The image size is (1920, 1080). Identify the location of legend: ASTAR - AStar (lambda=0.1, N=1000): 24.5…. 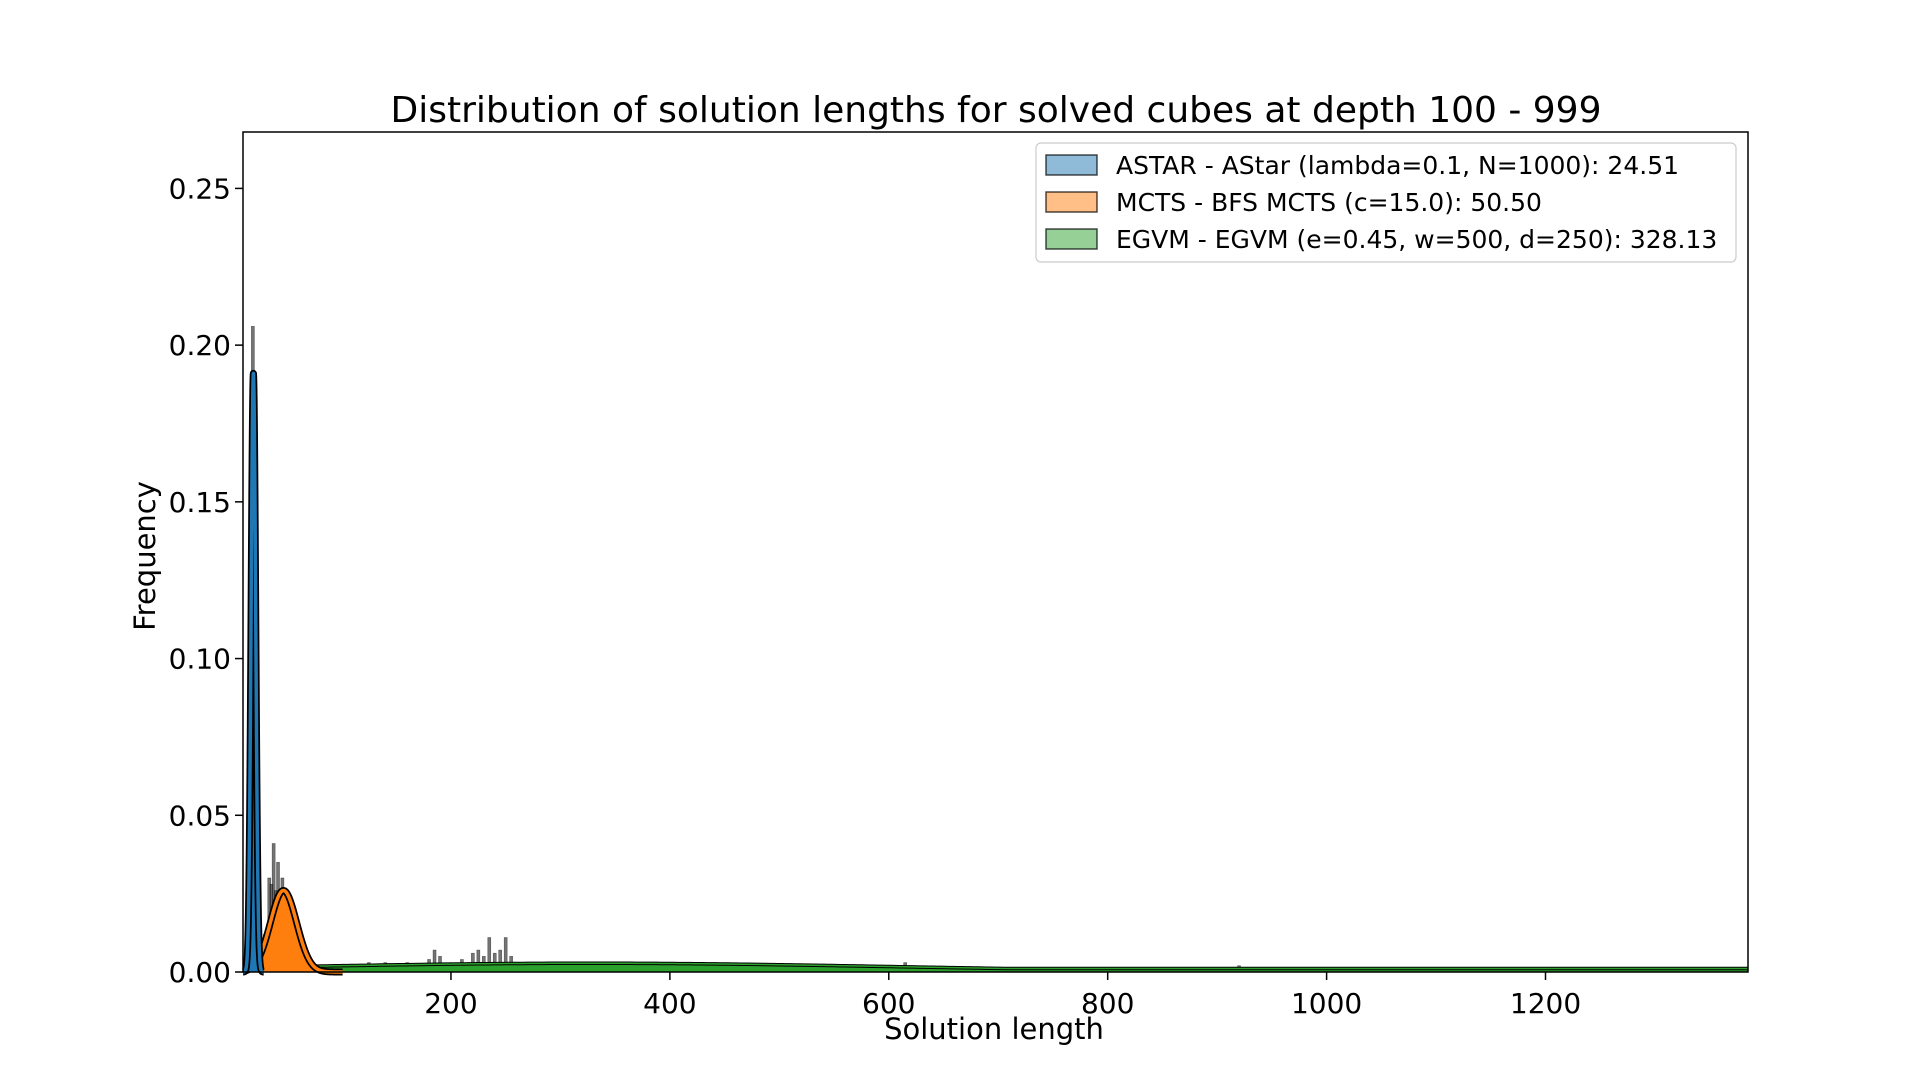
(1386, 202).